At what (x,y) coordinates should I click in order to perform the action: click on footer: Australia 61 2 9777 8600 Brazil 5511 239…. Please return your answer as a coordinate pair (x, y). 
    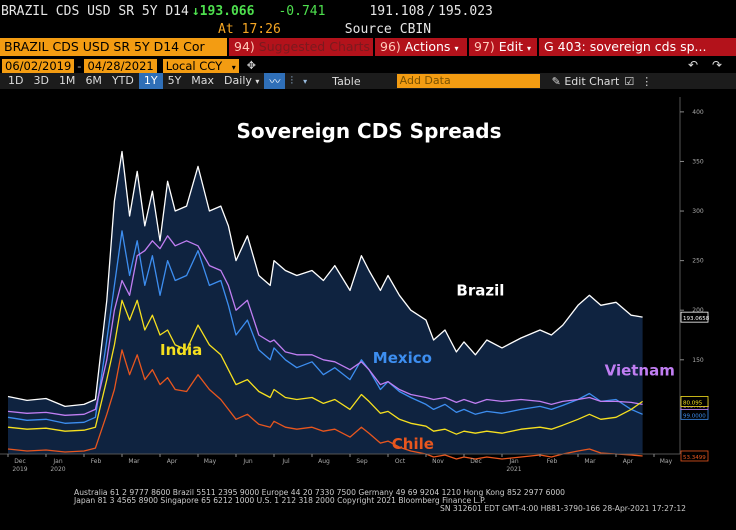
    Looking at the image, I should click on (368, 508).